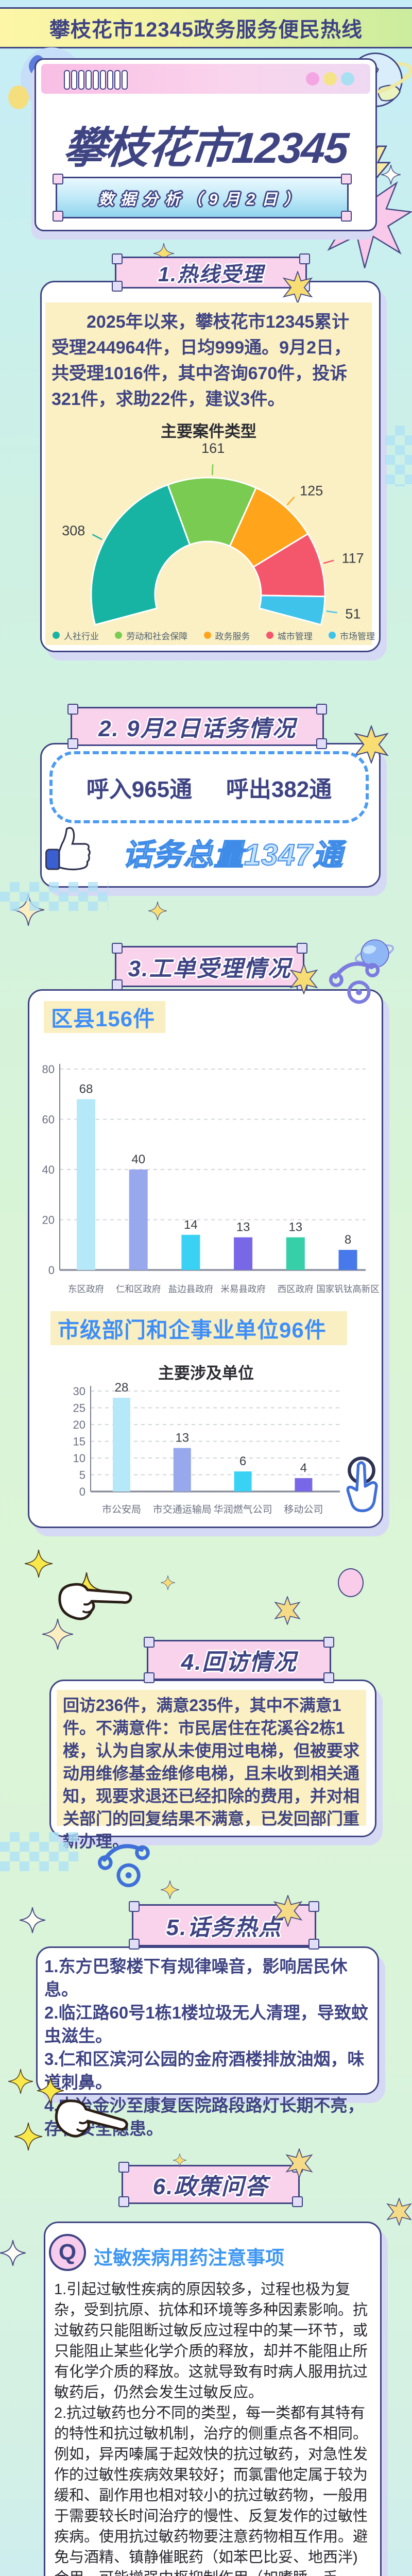  Describe the element at coordinates (204, 2070) in the screenshot. I see `list-item: 3.仁和区滨河公园的金府酒楼排放油烟，味道刺鼻。` at that location.